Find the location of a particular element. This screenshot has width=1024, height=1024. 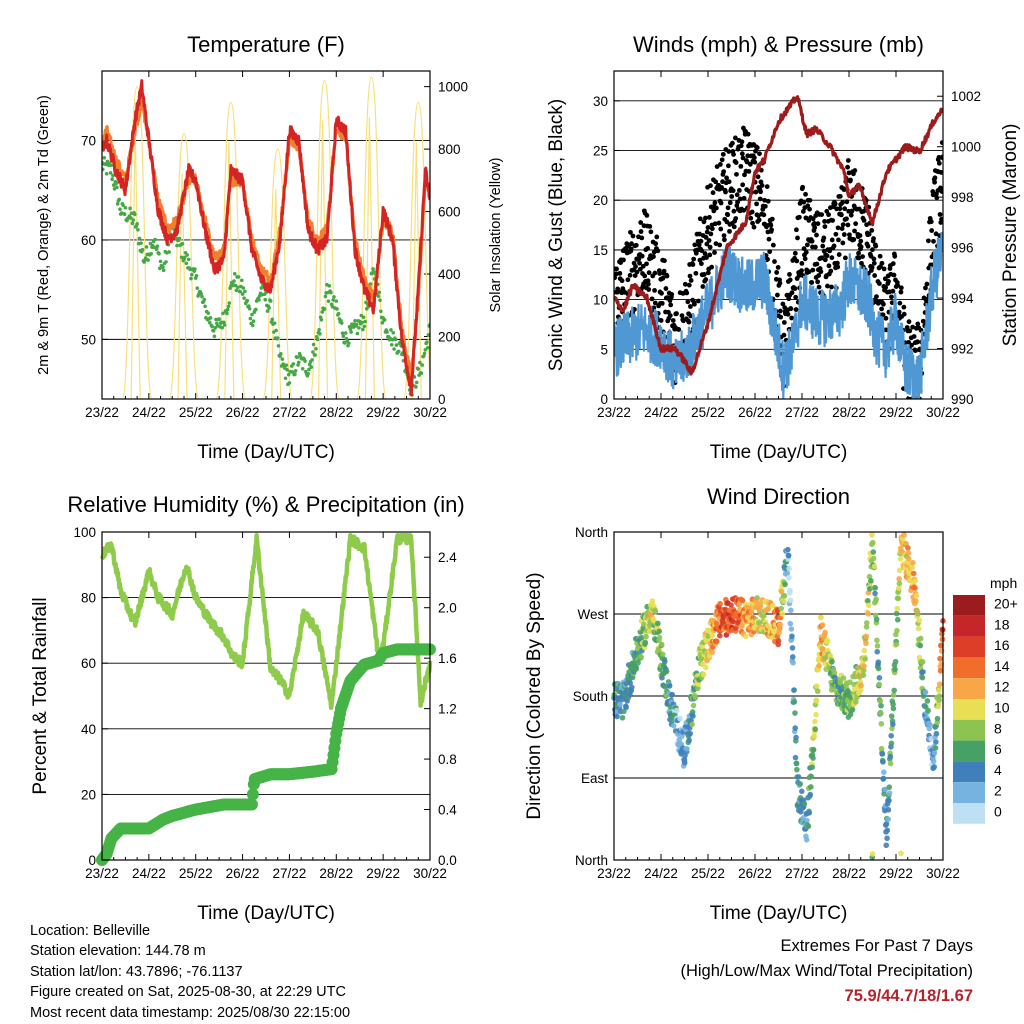

y-tick-label: 70 is located at coordinates (88, 141).